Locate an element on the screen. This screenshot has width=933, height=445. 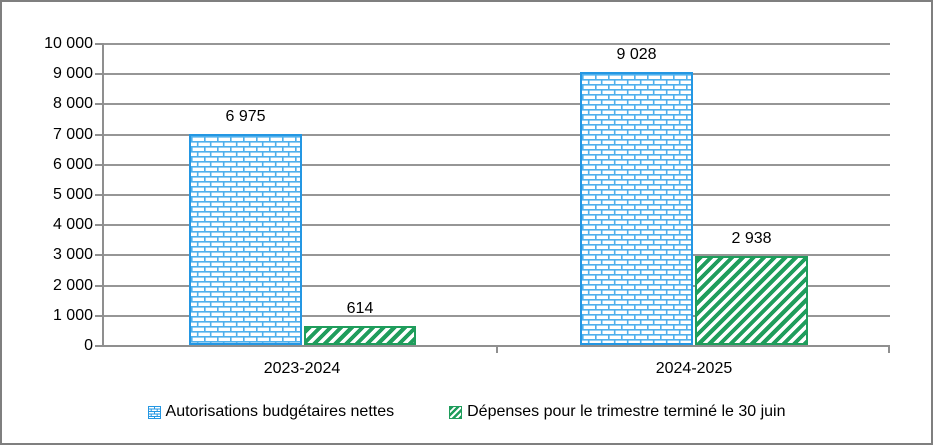
data-label: 2 938 is located at coordinates (751, 238).